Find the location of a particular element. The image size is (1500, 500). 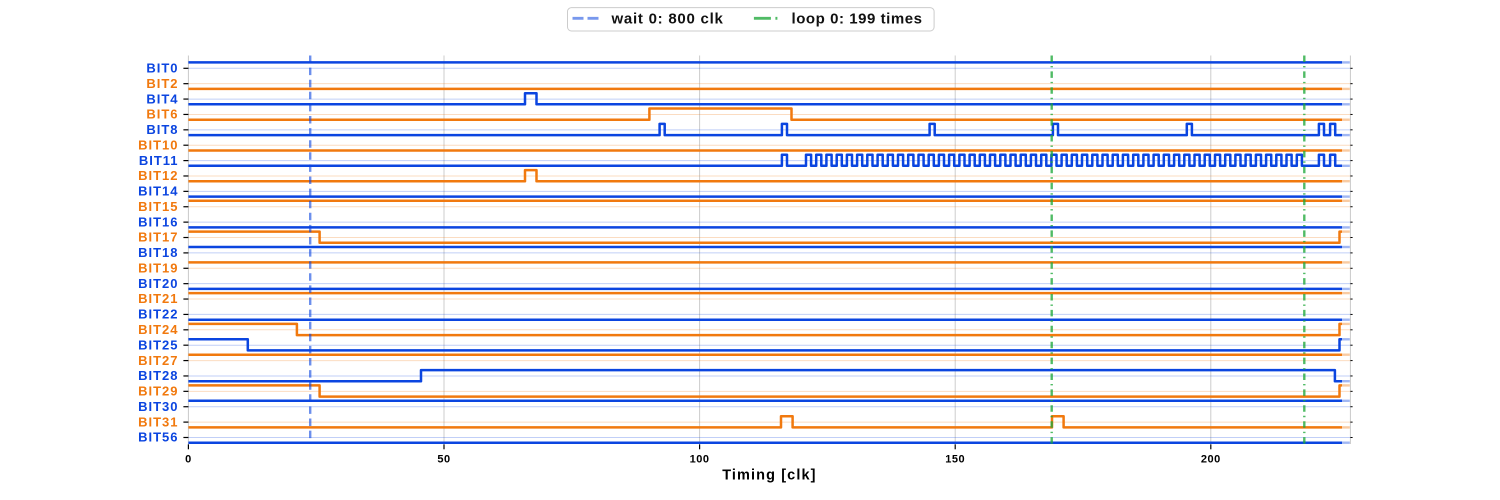

svg-text: BIT18 is located at coordinates (158, 252).